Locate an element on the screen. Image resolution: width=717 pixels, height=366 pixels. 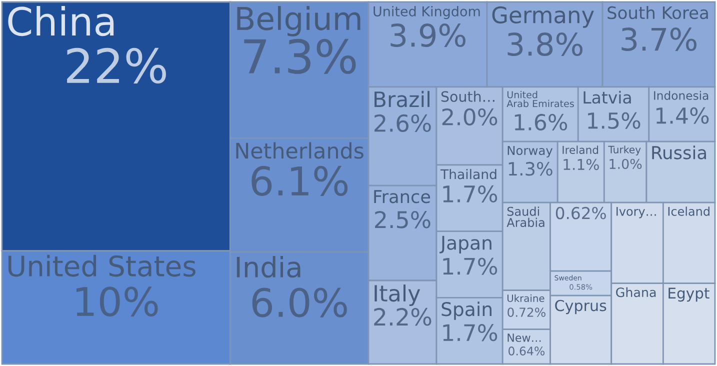
category-label: United Kingdom is located at coordinates (427, 13).